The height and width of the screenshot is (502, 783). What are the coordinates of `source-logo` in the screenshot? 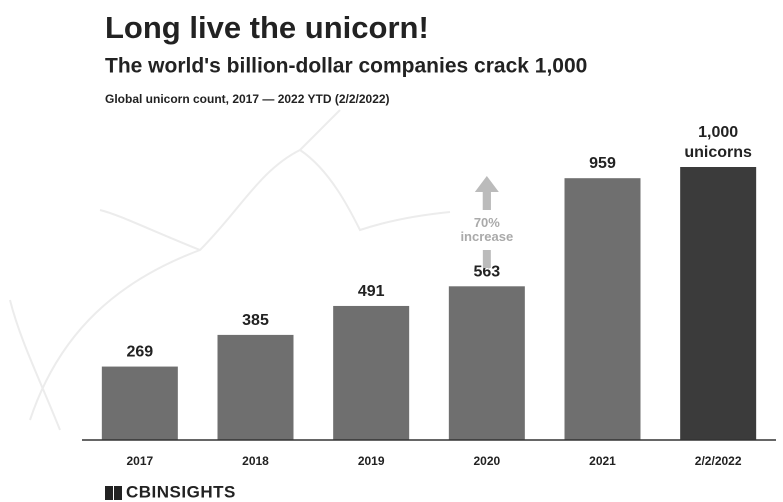 It's located at (113, 493).